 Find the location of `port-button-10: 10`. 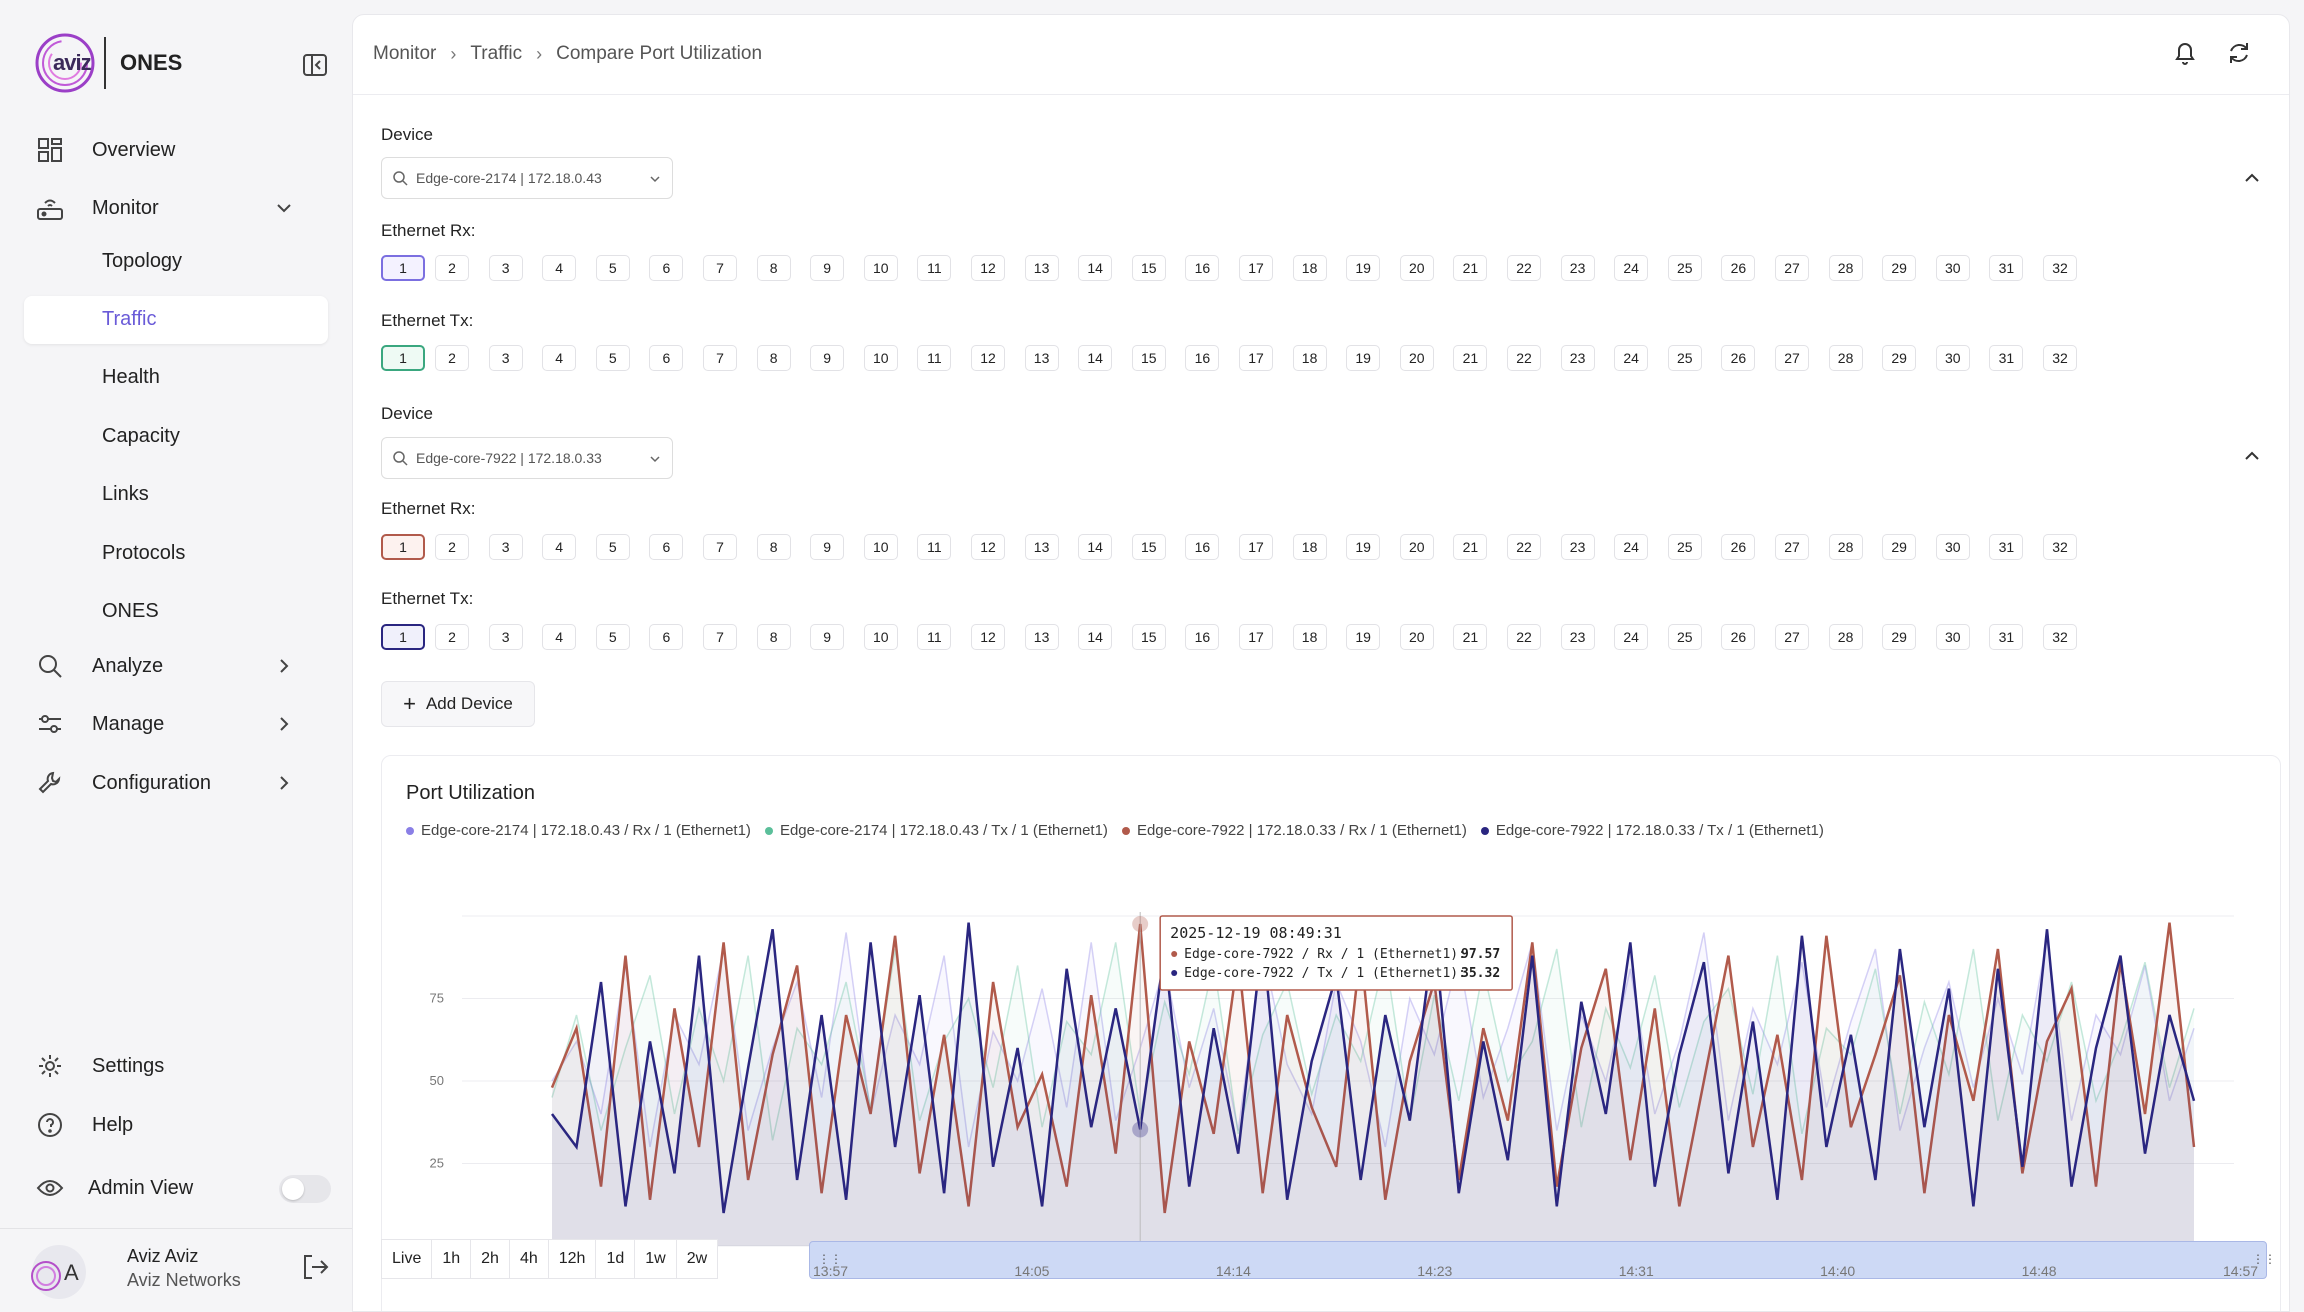

port-button-10: 10 is located at coordinates (880, 268).